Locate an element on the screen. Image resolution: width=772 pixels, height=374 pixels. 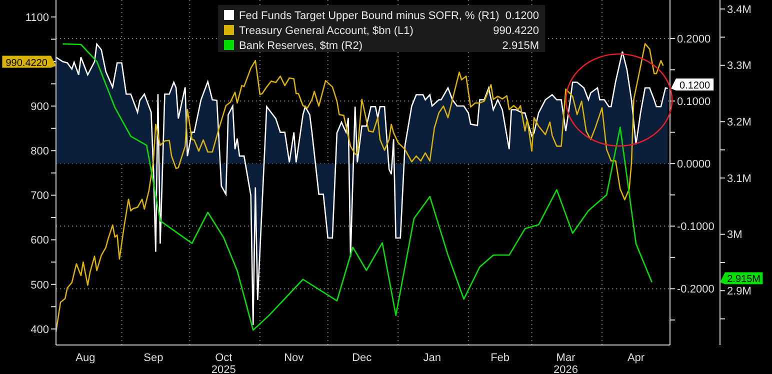
x-tick-label: Jan is located at coordinates (432, 358).